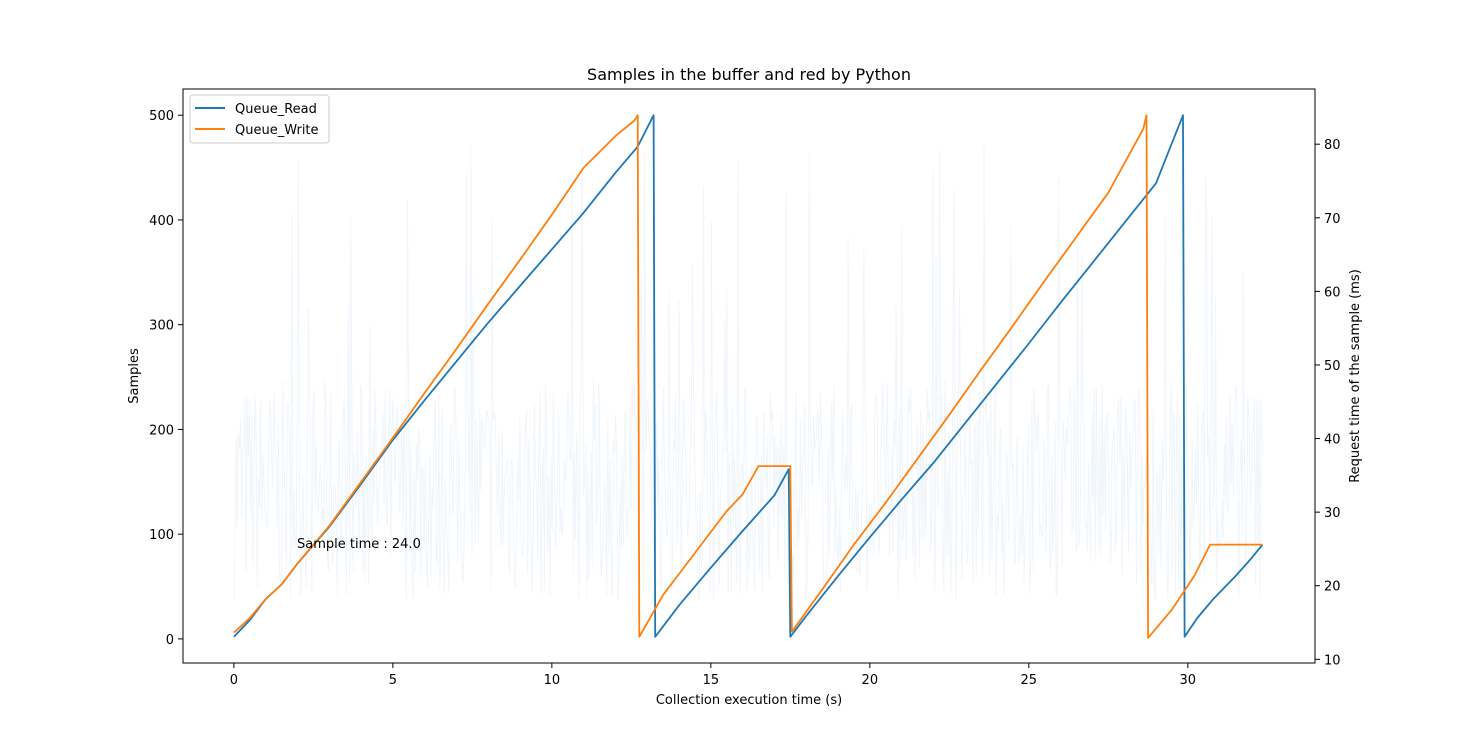 This screenshot has height=749, width=1462. What do you see at coordinates (1328, 403) in the screenshot?
I see `y2-axis-ticks: 10 20 30 40 50 60 70 80` at bounding box center [1328, 403].